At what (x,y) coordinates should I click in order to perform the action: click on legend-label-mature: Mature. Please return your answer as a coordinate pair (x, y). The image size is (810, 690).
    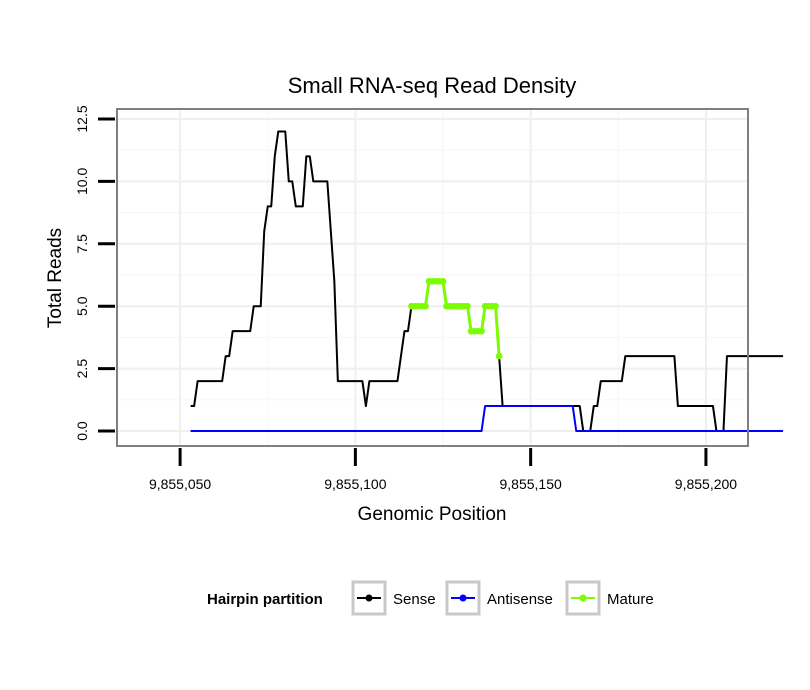
    Looking at the image, I should click on (630, 599).